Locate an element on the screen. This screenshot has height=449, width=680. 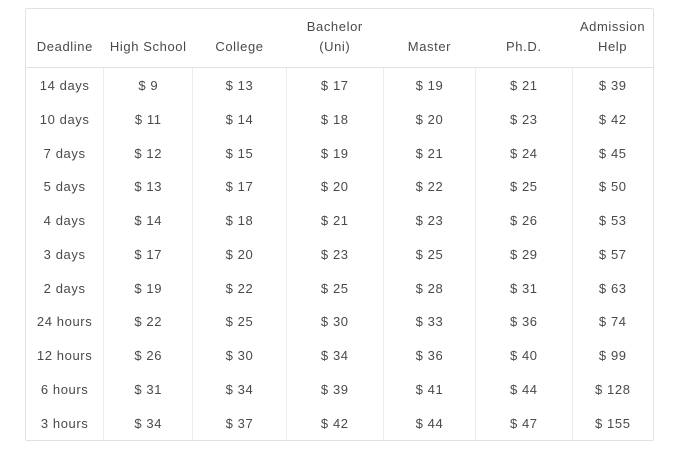
cell-high-school-price: $ 17 is located at coordinates (148, 254).